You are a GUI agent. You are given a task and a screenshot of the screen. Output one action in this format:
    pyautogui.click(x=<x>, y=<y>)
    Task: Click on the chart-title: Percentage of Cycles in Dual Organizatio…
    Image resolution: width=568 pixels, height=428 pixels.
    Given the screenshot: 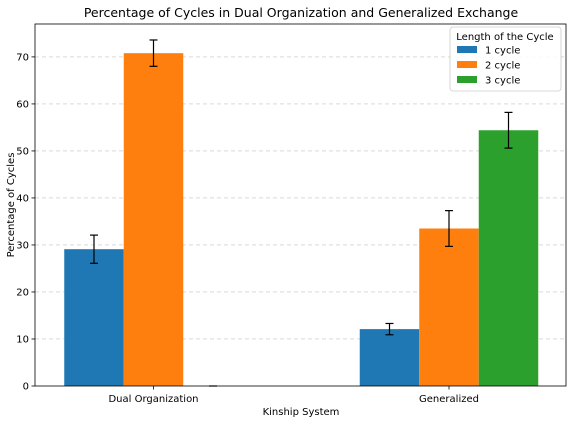 What is the action you would take?
    pyautogui.click(x=301, y=12)
    